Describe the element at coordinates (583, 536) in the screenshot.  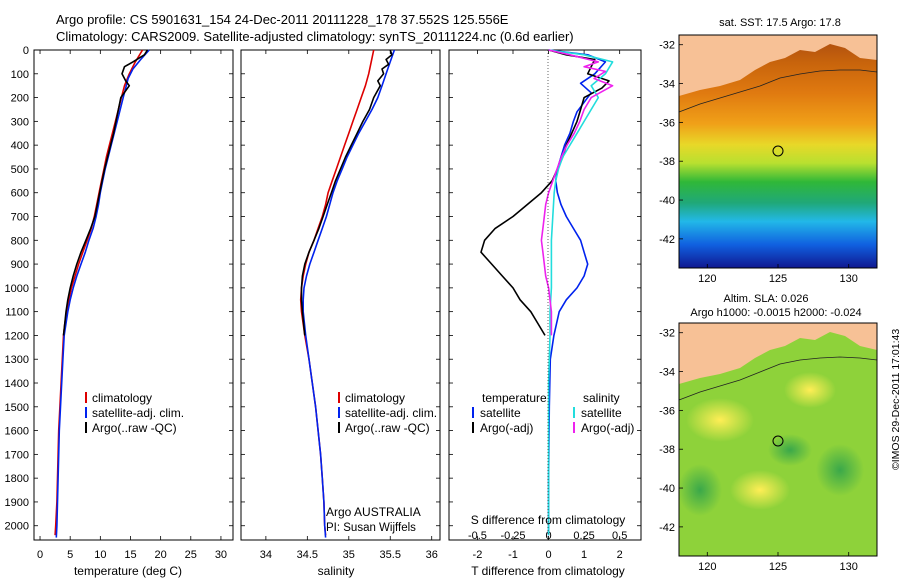
I see `s-tick-label: 0.25` at that location.